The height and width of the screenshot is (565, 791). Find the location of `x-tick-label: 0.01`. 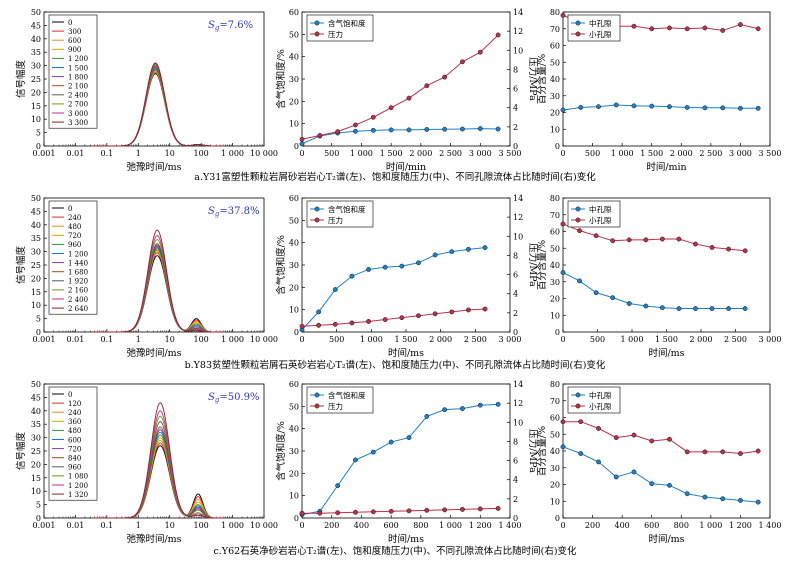

x-tick-label: 0.01 is located at coordinates (76, 339).